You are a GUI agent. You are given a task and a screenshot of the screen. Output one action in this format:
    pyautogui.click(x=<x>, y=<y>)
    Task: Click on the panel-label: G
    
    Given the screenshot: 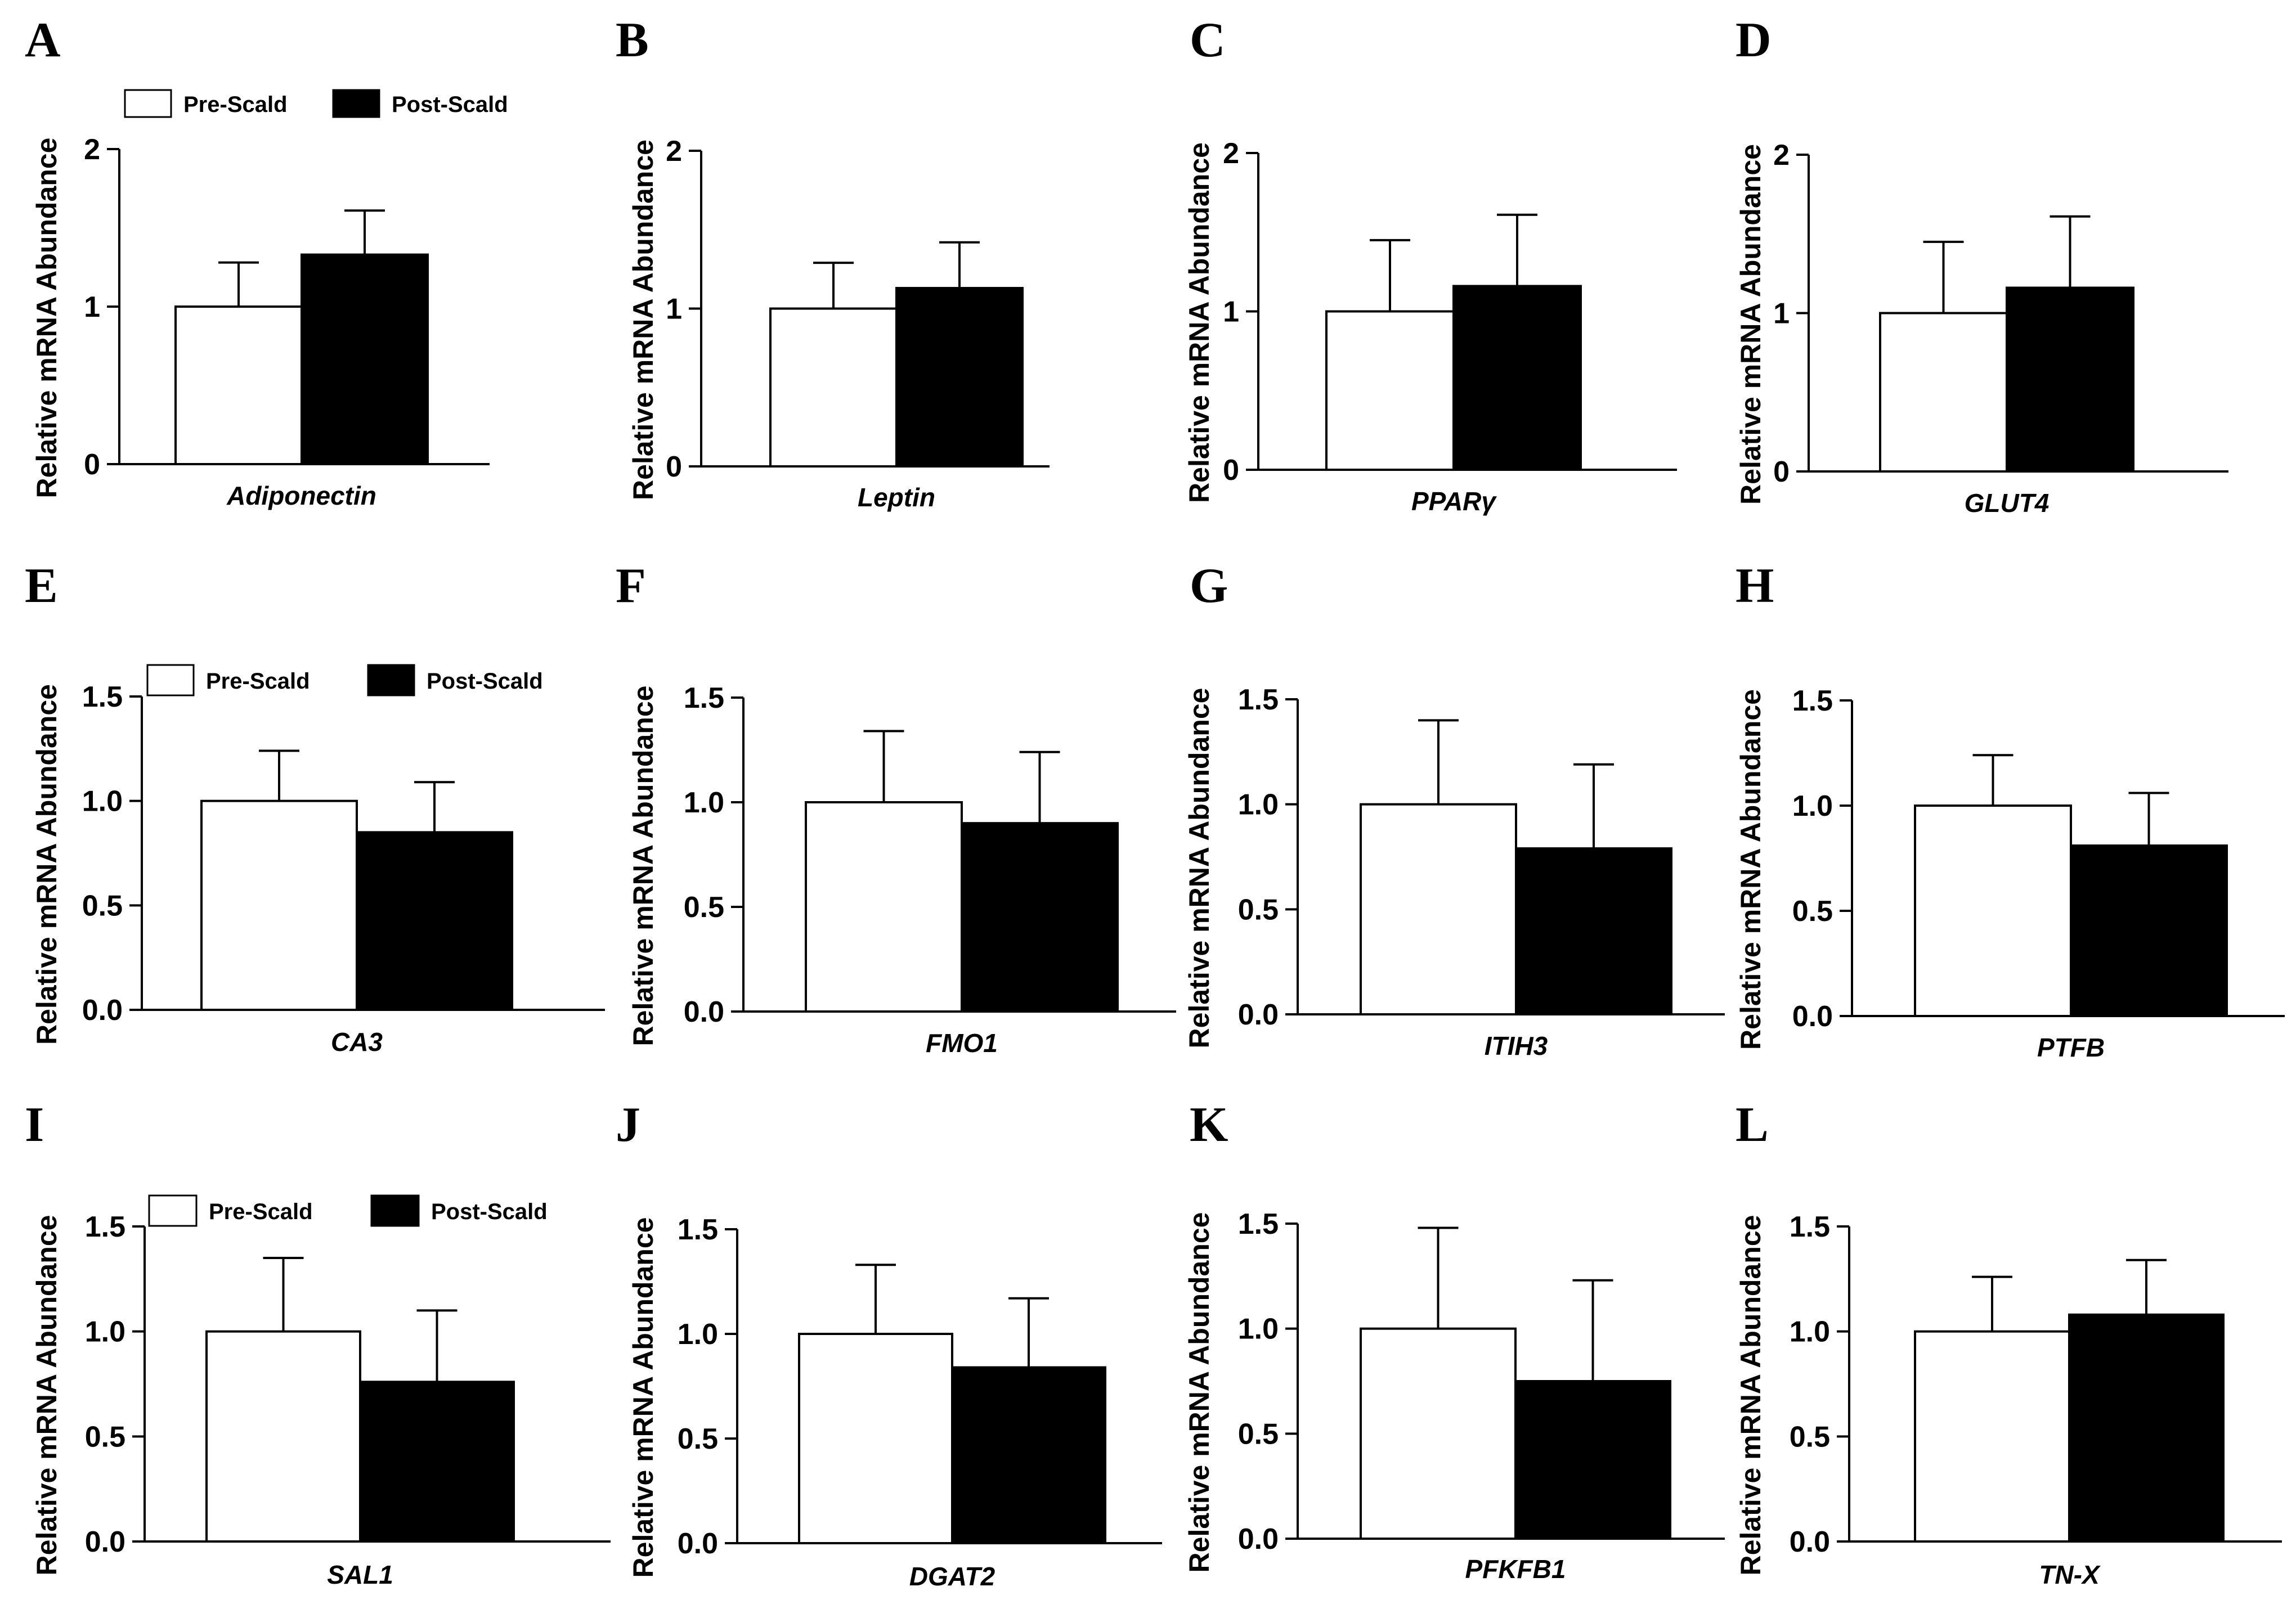 What is the action you would take?
    pyautogui.click(x=1209, y=586)
    